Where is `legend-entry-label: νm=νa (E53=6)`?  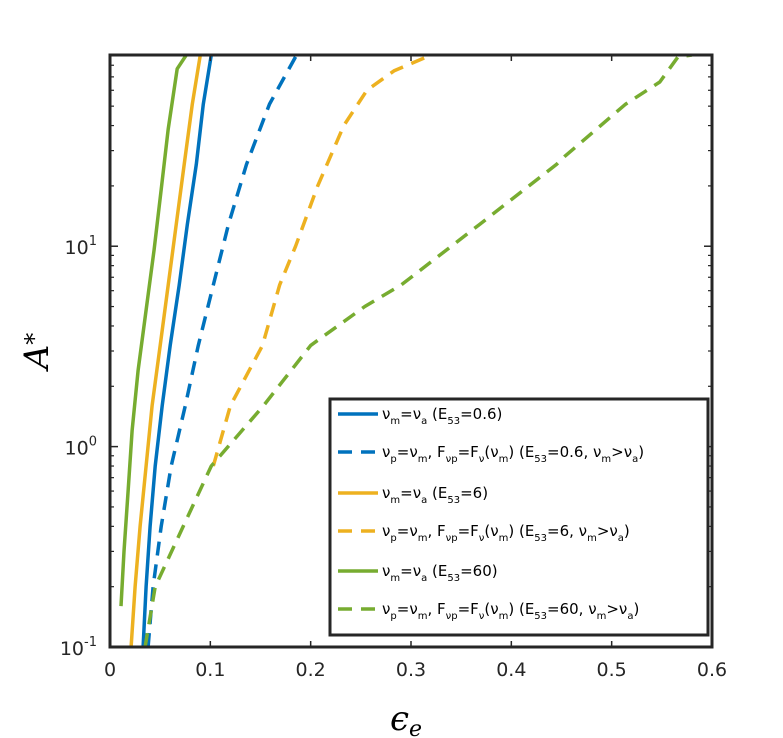
legend-entry-label: νm=νa (E53=6) is located at coordinates (435, 495).